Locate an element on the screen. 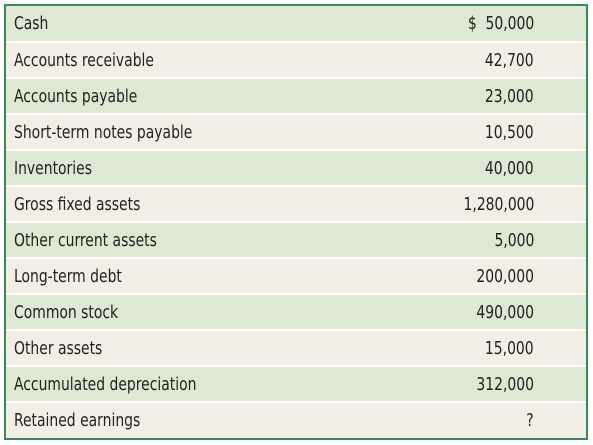 The height and width of the screenshot is (445, 593). row-label: Retained earnings is located at coordinates (200, 420).